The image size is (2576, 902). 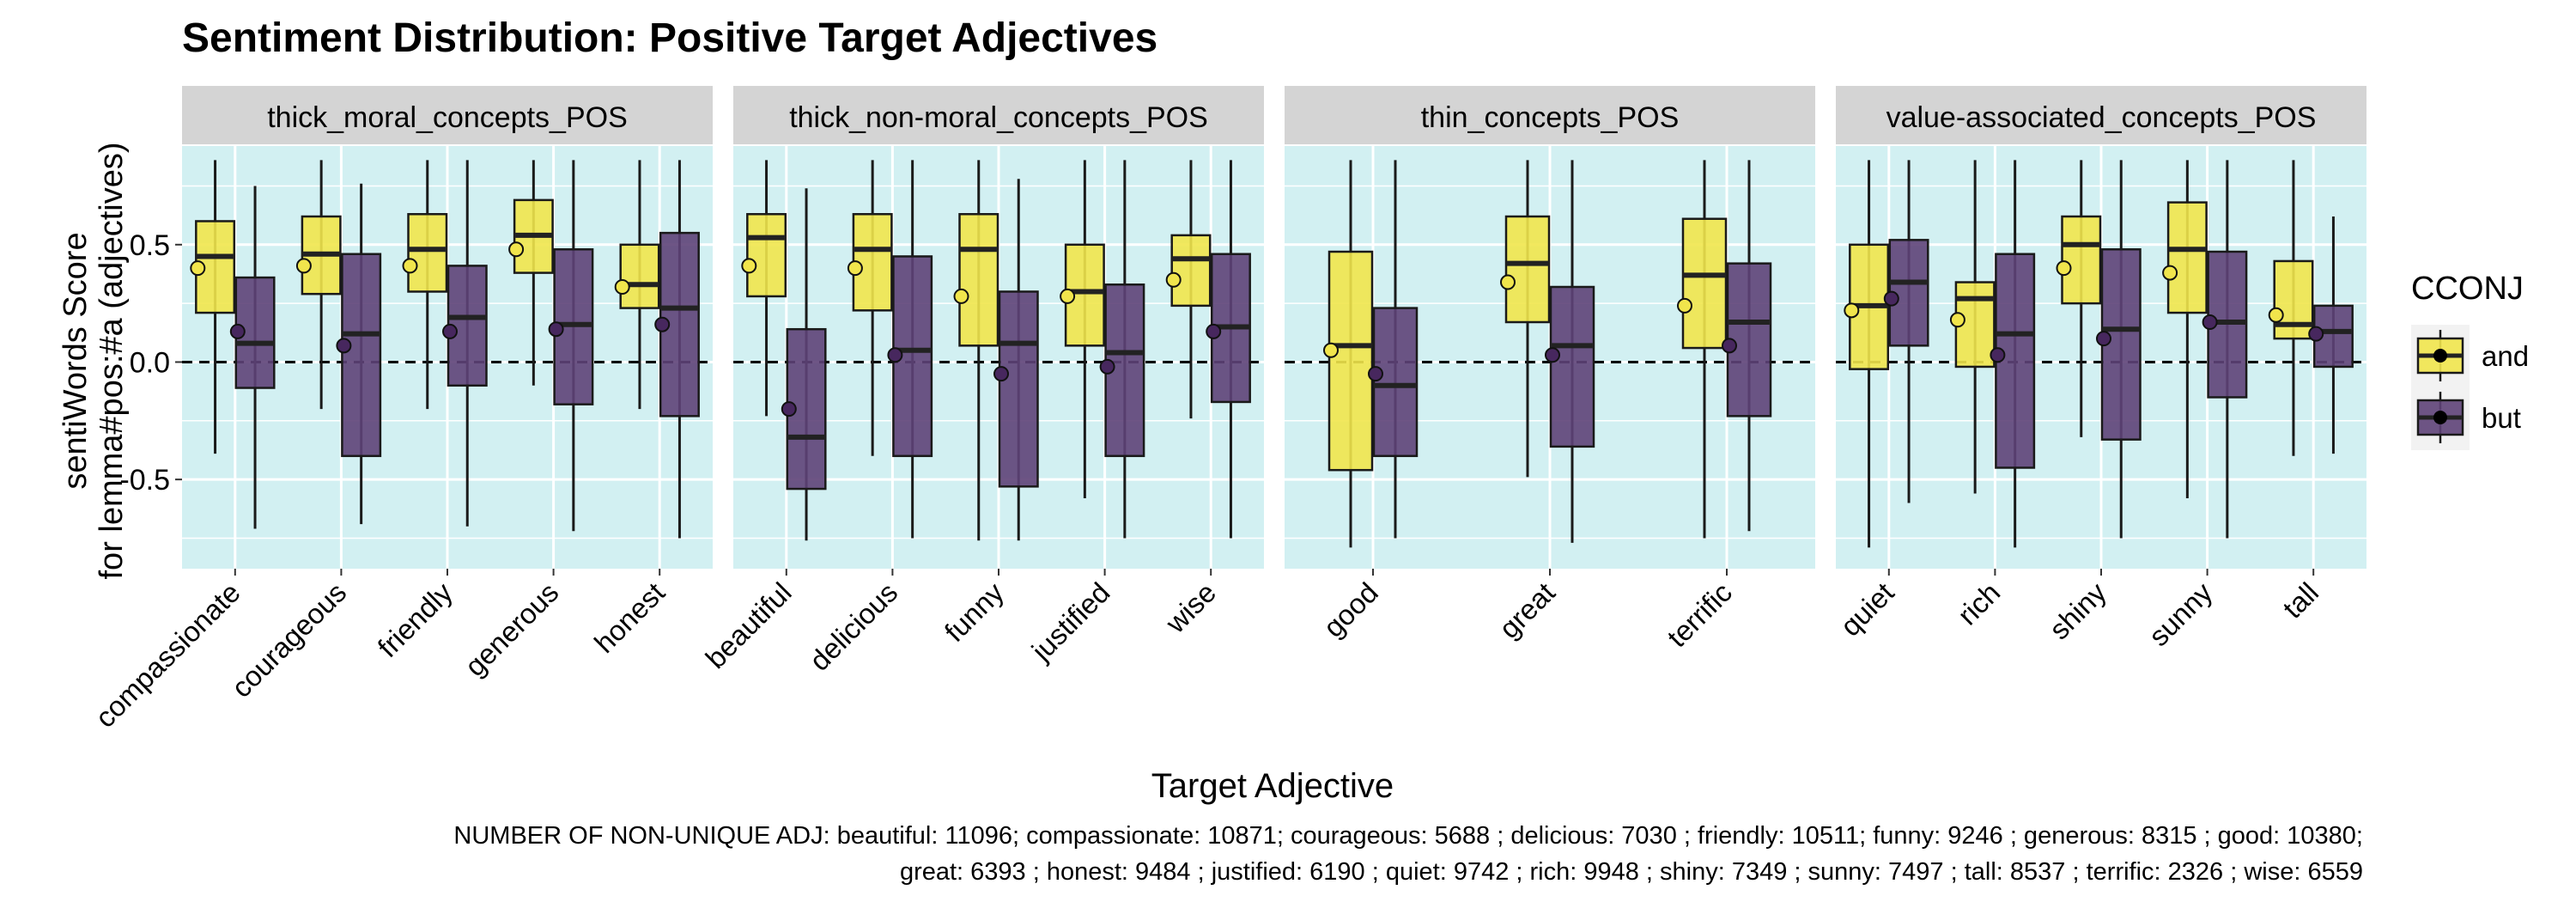 I want to click on legend-key-point, so click(x=2440, y=417).